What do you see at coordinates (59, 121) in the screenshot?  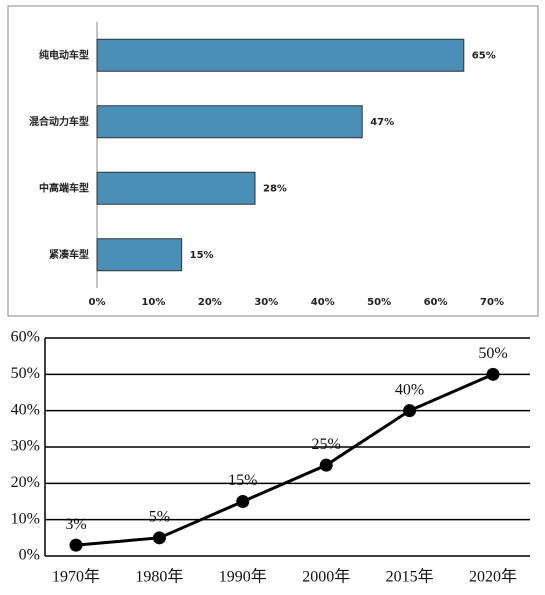 I see `y-tick-label: 混合动力车型` at bounding box center [59, 121].